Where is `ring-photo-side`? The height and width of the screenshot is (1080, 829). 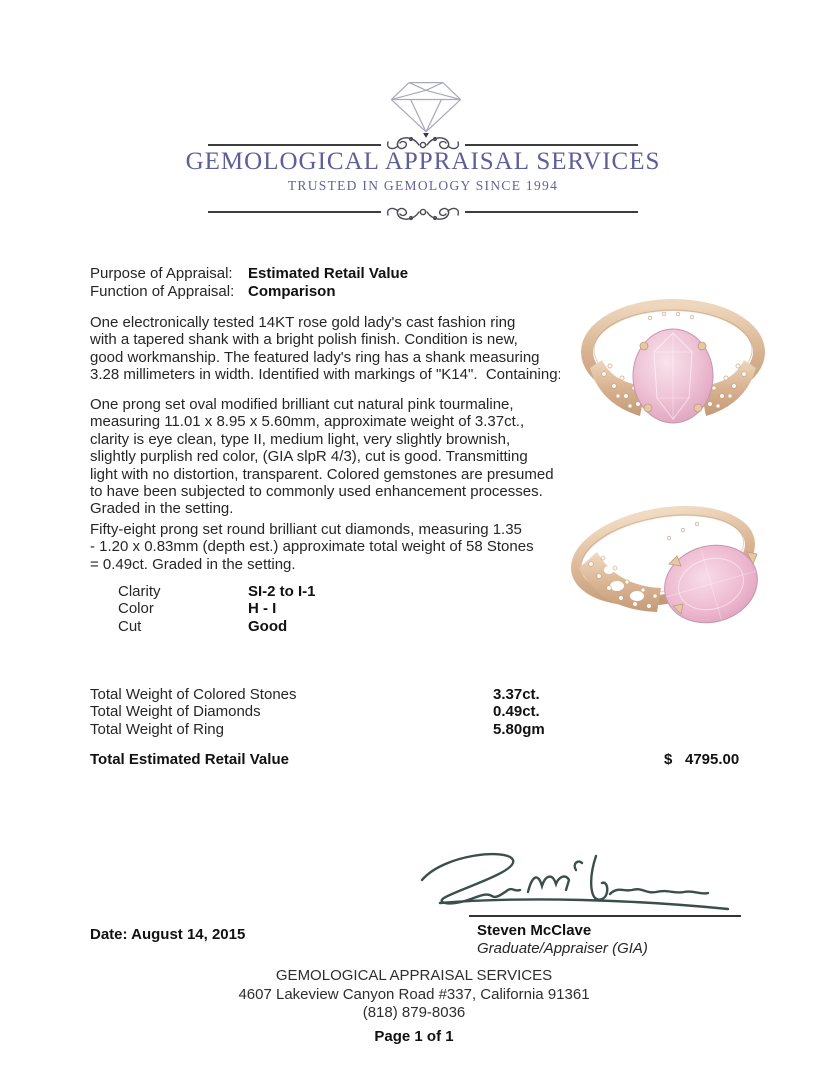
ring-photo-side is located at coordinates (673, 558).